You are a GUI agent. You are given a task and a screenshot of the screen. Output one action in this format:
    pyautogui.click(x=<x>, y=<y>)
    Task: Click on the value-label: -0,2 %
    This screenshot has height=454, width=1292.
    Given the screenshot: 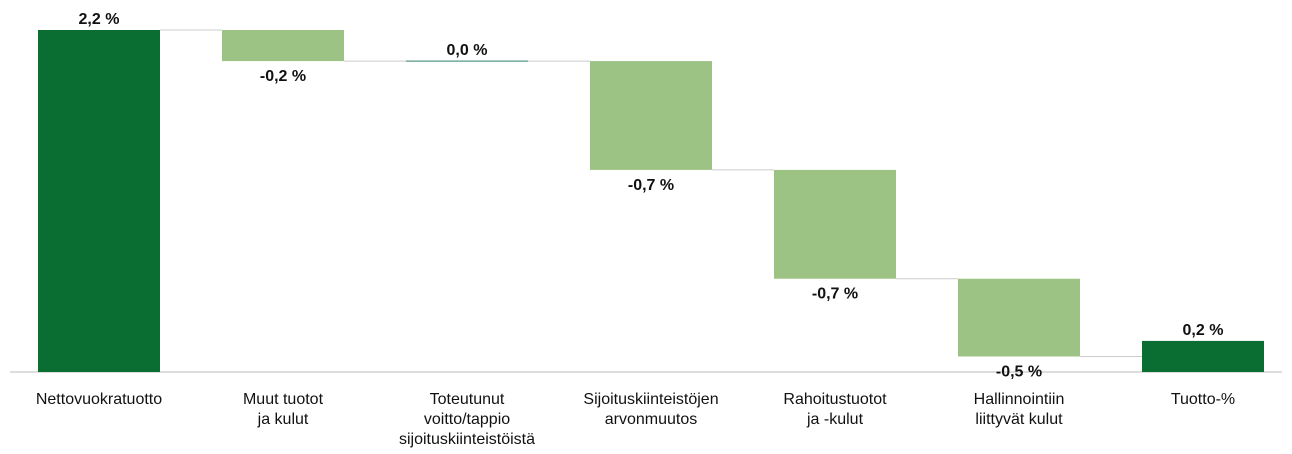 What is the action you would take?
    pyautogui.click(x=283, y=76)
    